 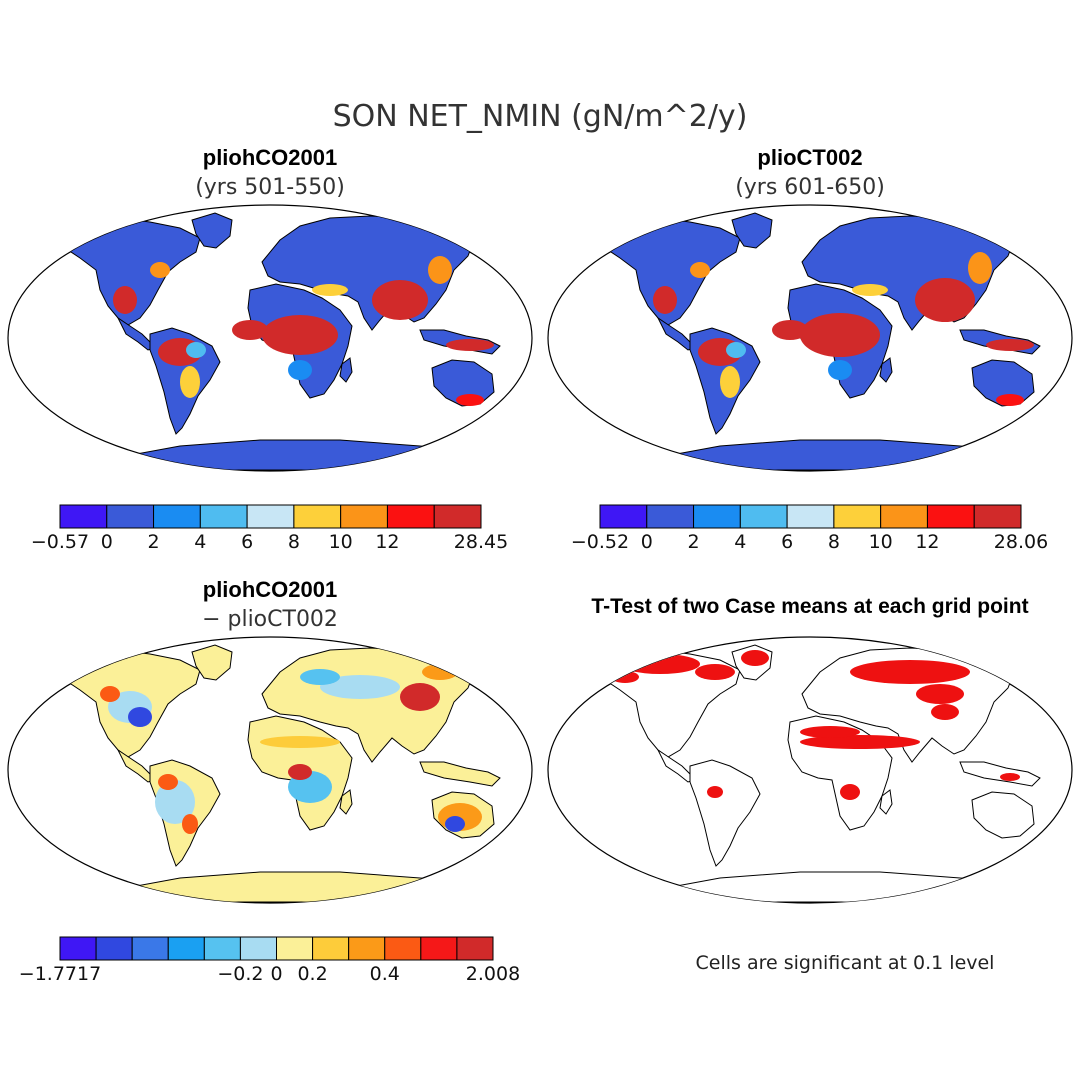 What do you see at coordinates (60, 974) in the screenshot?
I see `colorbar-tick-label: −1.7717` at bounding box center [60, 974].